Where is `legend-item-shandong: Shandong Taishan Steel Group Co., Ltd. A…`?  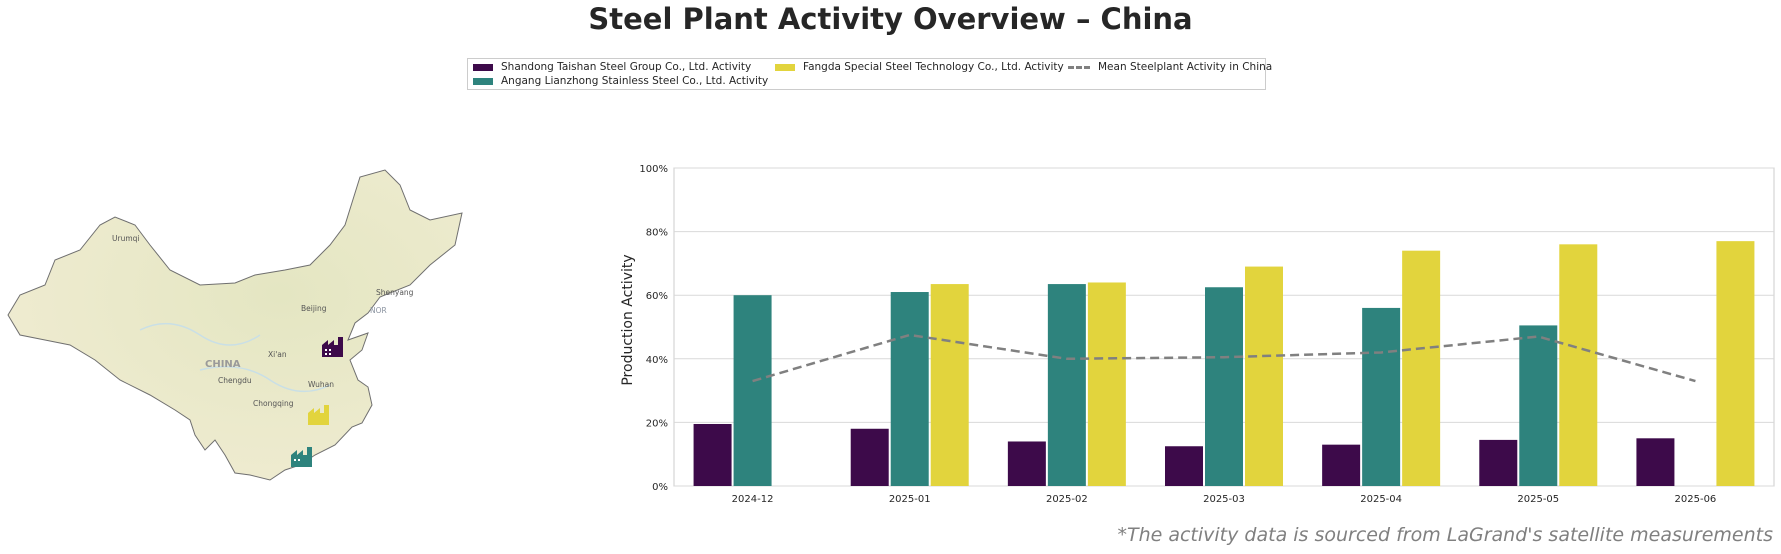 legend-item-shandong: Shandong Taishan Steel Group Co., Ltd. A… is located at coordinates (612, 67).